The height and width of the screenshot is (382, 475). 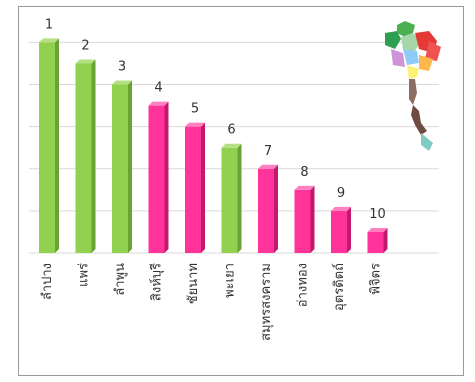 I want to click on category-label: พิจิตร, so click(x=376, y=279).